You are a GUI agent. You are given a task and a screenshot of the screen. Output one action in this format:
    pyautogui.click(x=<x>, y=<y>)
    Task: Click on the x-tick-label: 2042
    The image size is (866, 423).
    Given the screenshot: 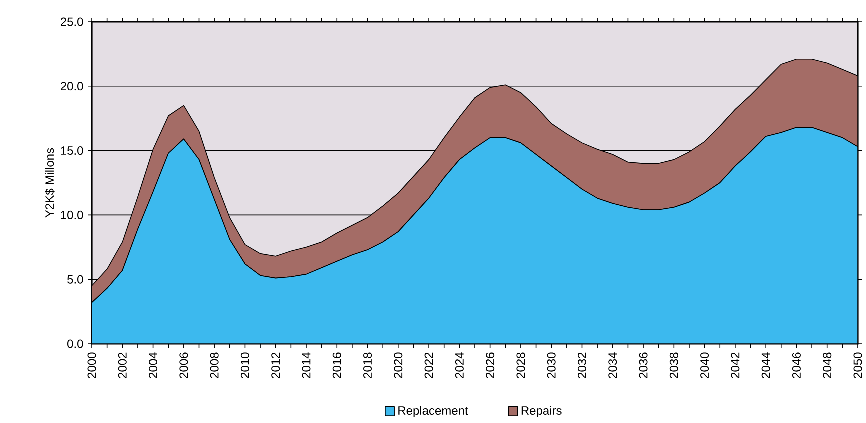 What is the action you would take?
    pyautogui.click(x=735, y=365)
    